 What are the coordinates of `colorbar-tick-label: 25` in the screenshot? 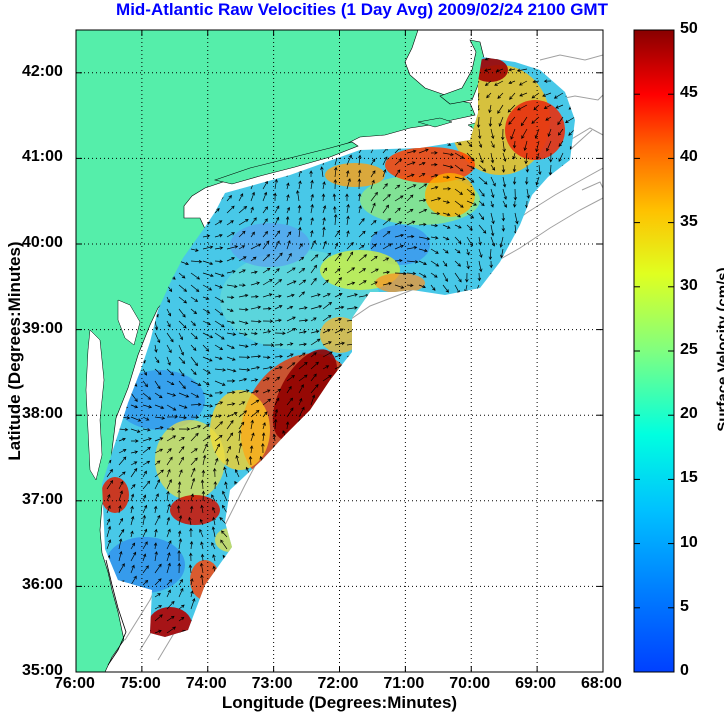 It's located at (689, 349).